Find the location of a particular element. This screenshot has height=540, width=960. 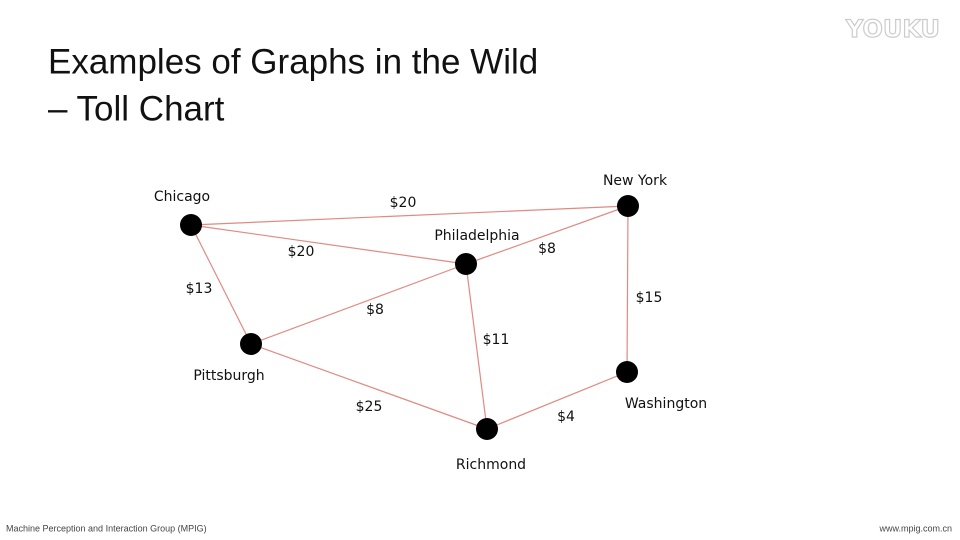

edge-label: $25 is located at coordinates (369, 407).